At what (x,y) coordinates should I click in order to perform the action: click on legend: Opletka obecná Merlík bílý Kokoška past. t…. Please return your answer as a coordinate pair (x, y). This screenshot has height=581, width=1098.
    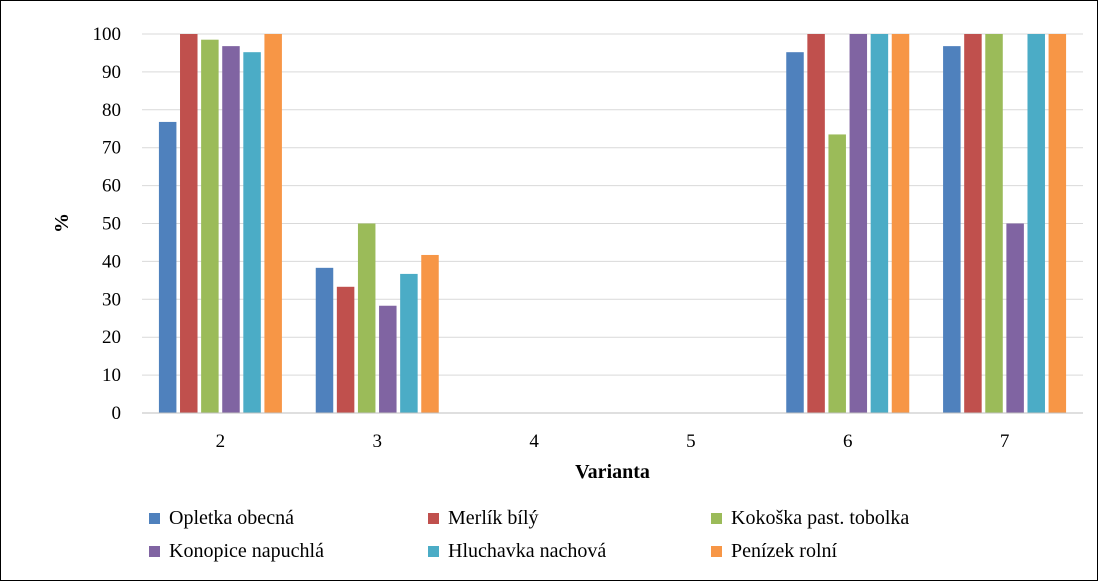
    Looking at the image, I should click on (529, 534).